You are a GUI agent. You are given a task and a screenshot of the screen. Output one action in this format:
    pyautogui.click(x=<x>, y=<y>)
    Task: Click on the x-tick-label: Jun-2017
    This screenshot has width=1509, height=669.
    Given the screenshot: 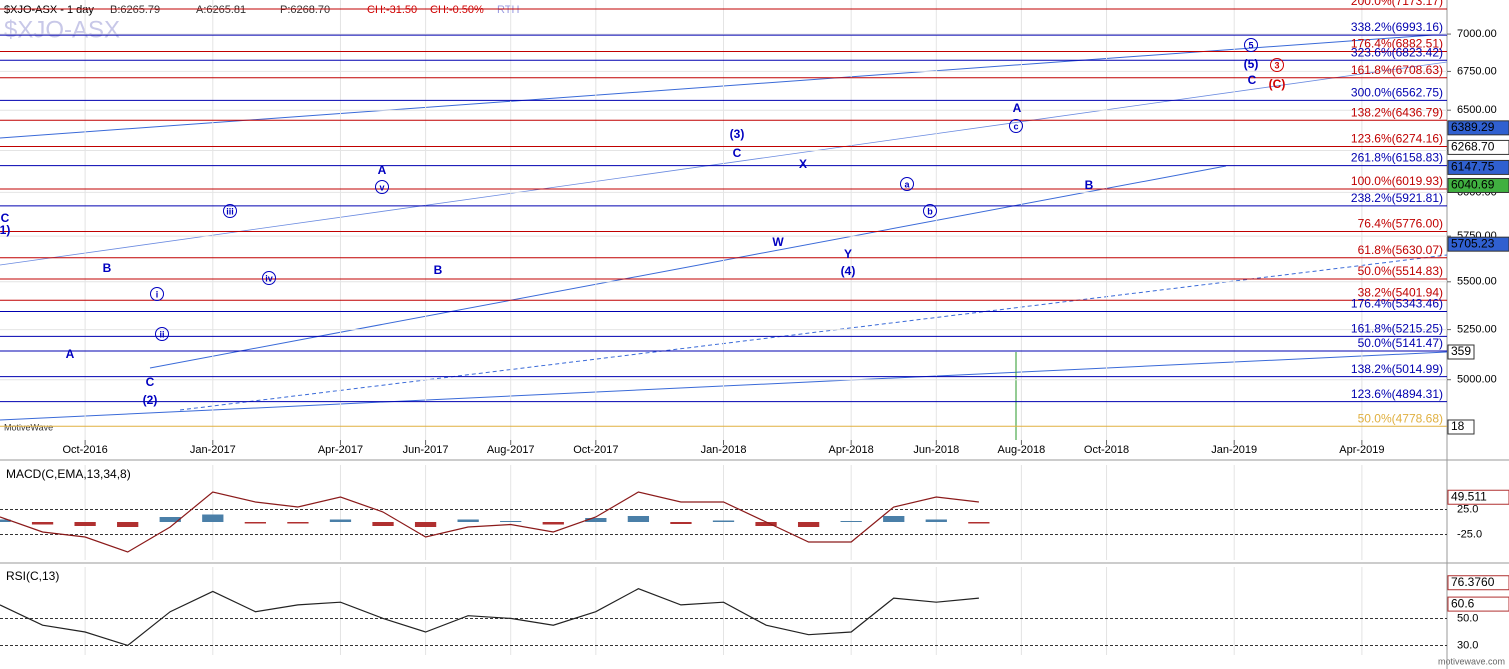 What is the action you would take?
    pyautogui.click(x=426, y=450)
    